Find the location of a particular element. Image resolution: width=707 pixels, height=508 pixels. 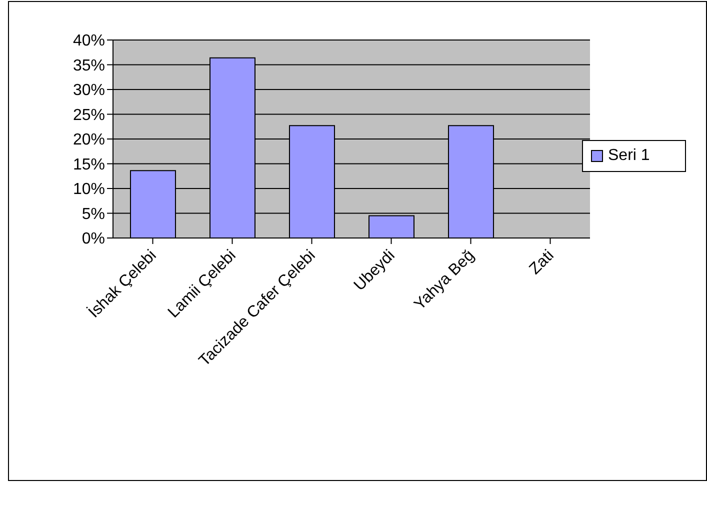

legend-label: Seri 1 is located at coordinates (629, 156).